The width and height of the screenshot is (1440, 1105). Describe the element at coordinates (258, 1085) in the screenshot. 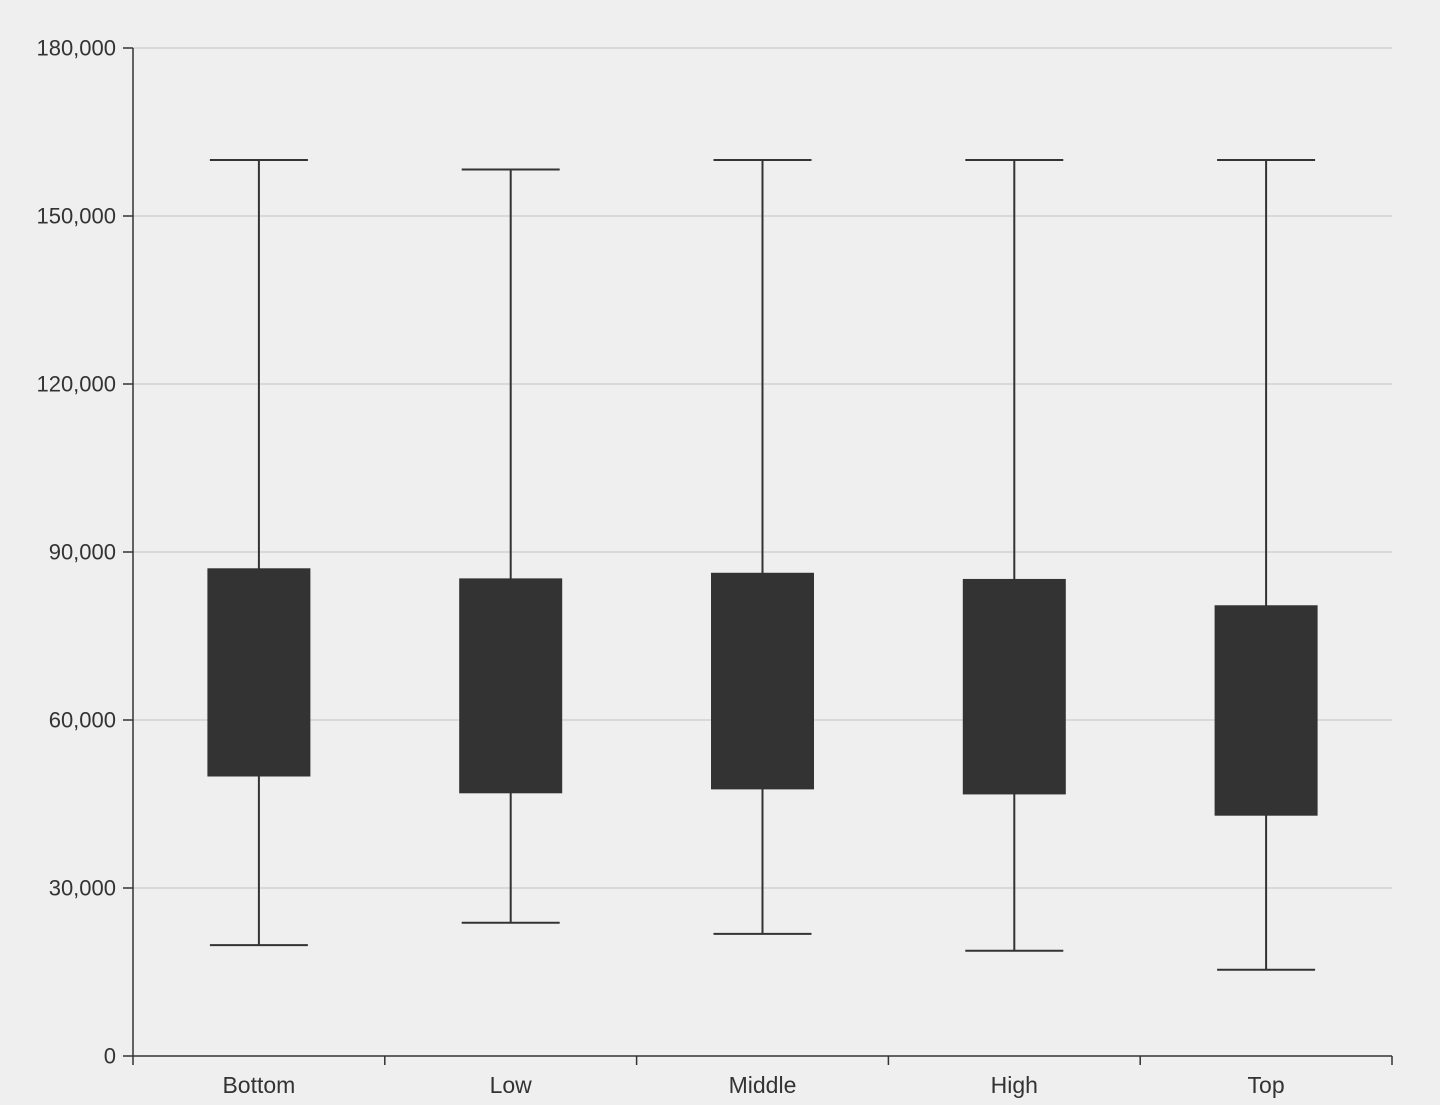

I see `x-tick-label: Bottom` at that location.